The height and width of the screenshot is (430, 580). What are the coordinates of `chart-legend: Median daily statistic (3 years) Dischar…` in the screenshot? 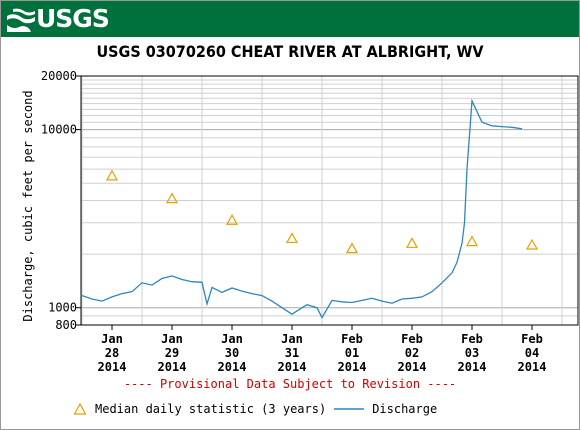 It's located at (259, 409).